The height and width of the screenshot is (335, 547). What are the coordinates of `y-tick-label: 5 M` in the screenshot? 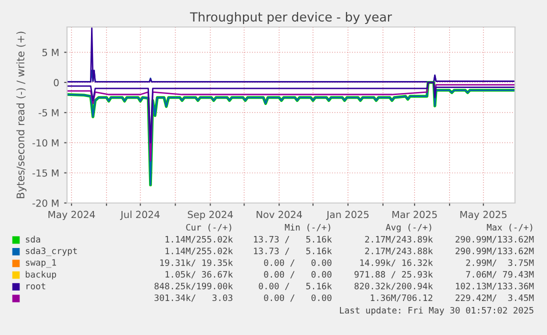 It's located at (50, 52).